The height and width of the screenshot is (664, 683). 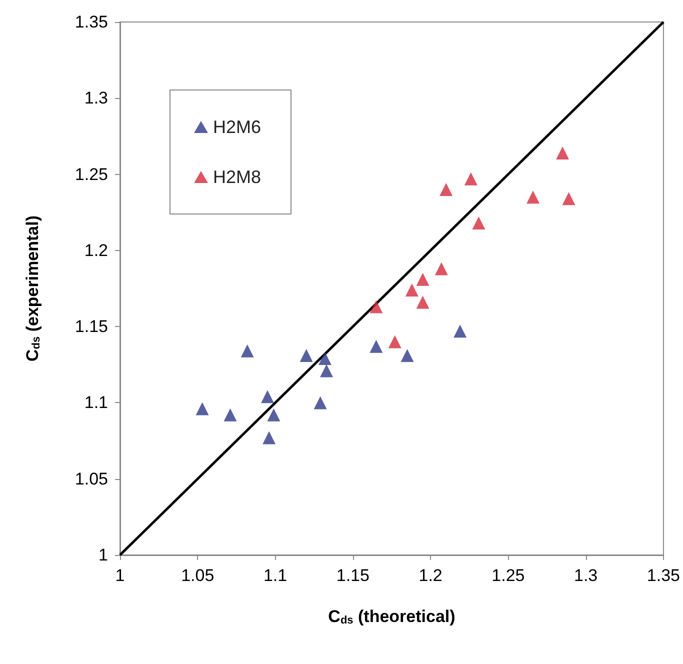 What do you see at coordinates (91, 326) in the screenshot?
I see `y-tick-label: 1.15` at bounding box center [91, 326].